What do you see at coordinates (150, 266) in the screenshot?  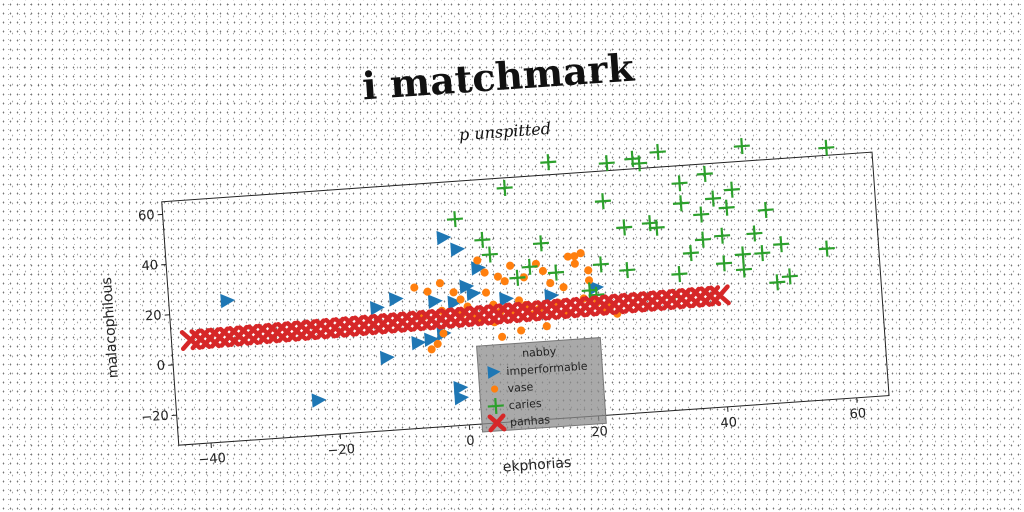 I see `y-tick-label: 40` at bounding box center [150, 266].